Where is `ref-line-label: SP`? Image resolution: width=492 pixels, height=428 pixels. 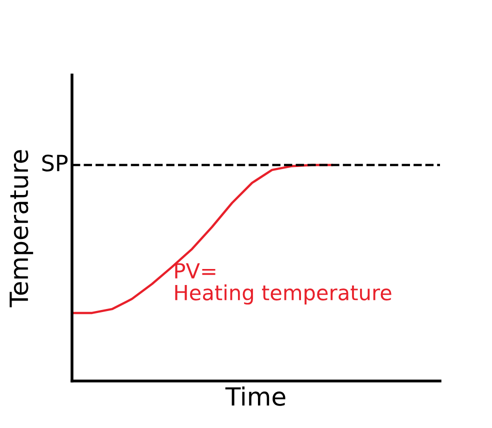
ref-line-label: SP is located at coordinates (55, 163).